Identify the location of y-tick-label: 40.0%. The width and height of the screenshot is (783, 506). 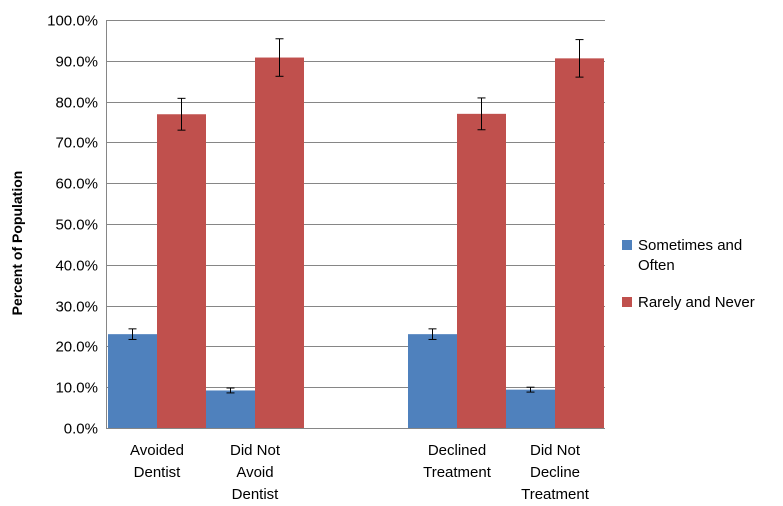
(76, 266).